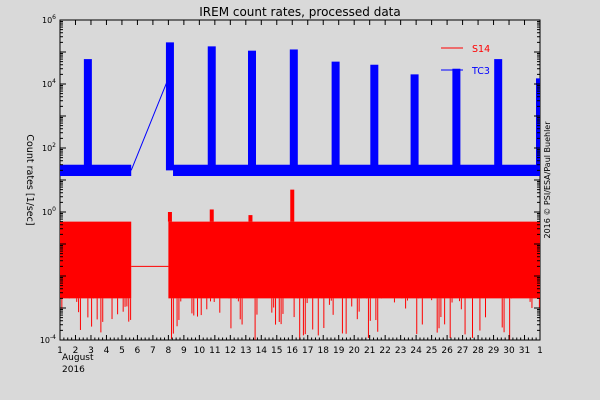 This screenshot has width=600, height=400. What do you see at coordinates (107, 351) in the screenshot?
I see `x-tick-label: 4` at bounding box center [107, 351].